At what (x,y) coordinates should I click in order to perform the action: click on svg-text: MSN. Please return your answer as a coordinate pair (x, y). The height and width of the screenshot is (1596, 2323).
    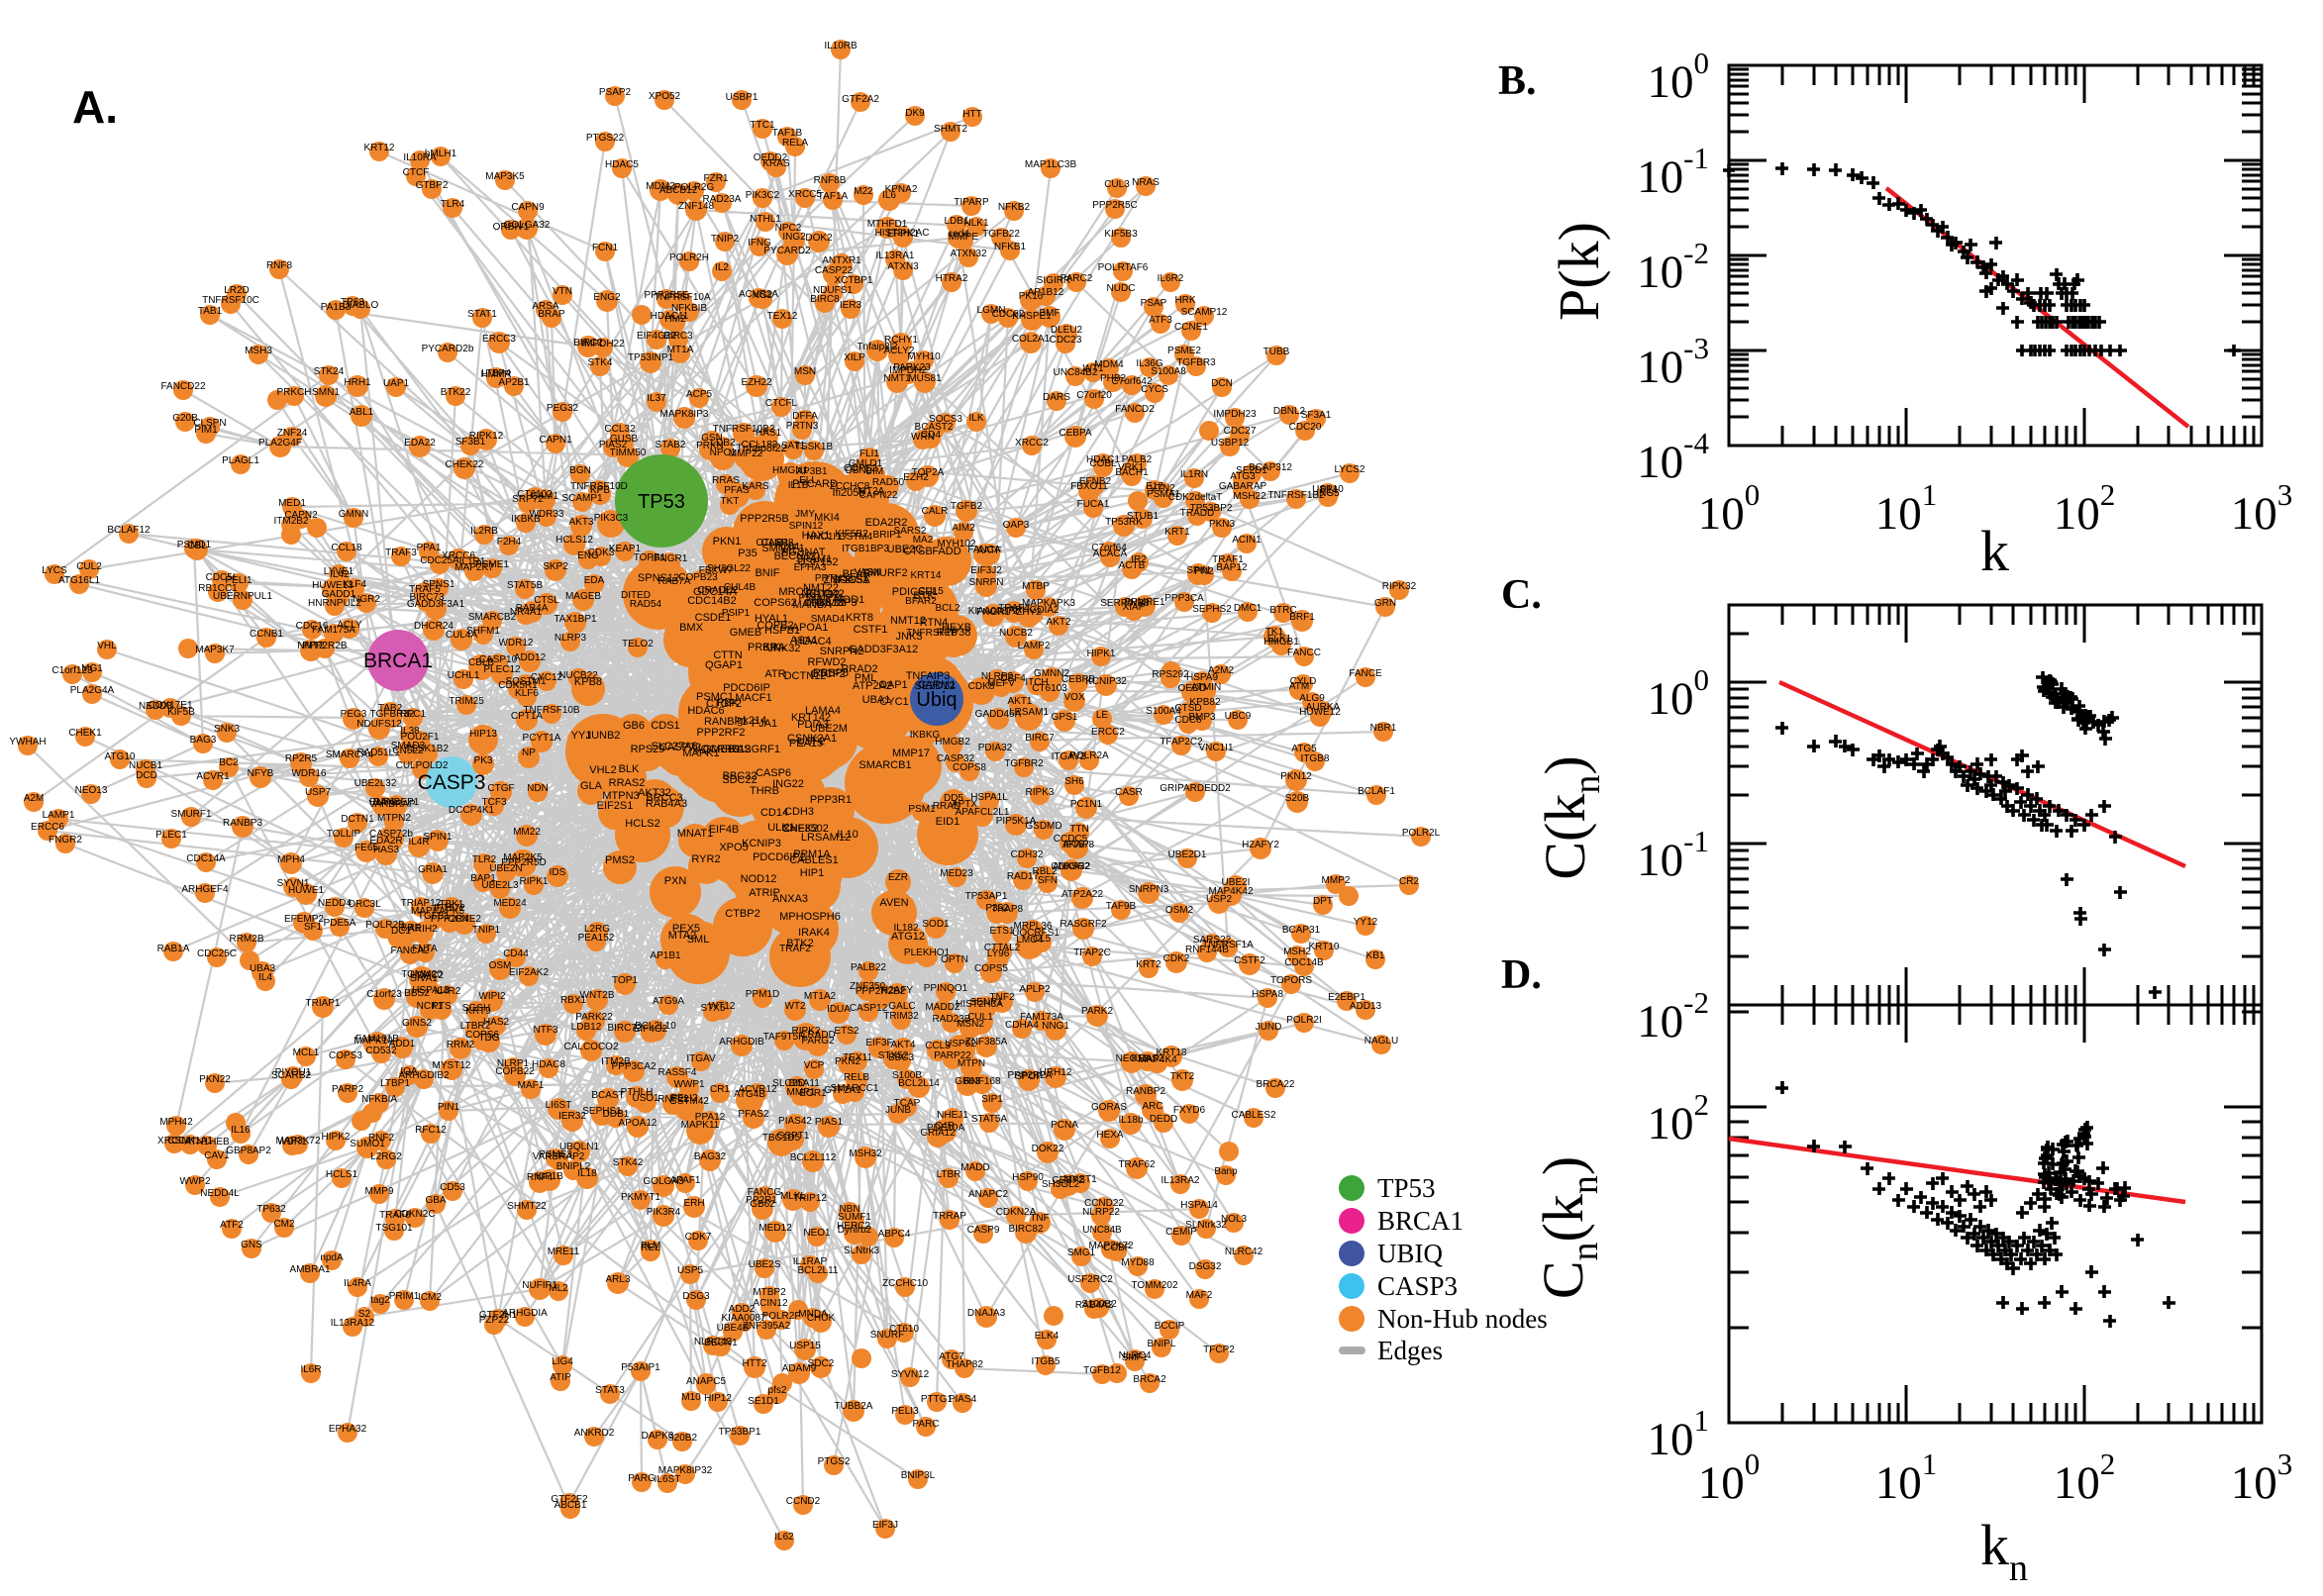
    Looking at the image, I should click on (805, 371).